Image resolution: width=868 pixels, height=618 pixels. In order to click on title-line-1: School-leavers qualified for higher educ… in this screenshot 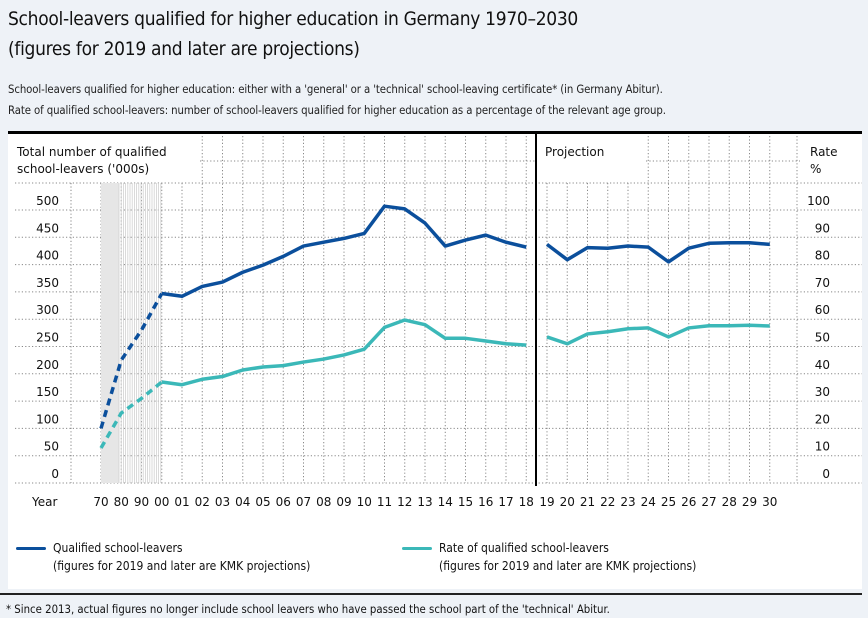, I will do `click(293, 19)`.